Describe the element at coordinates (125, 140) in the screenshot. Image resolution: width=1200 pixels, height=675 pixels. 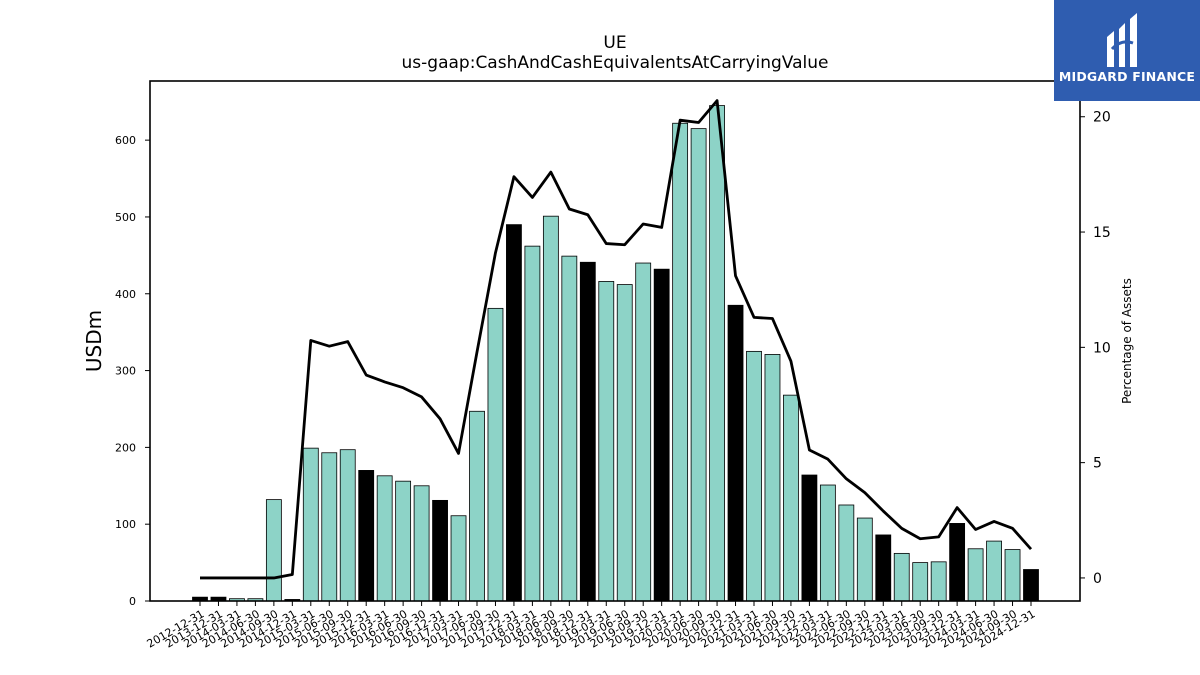
I see `y-tick-label: 600` at that location.